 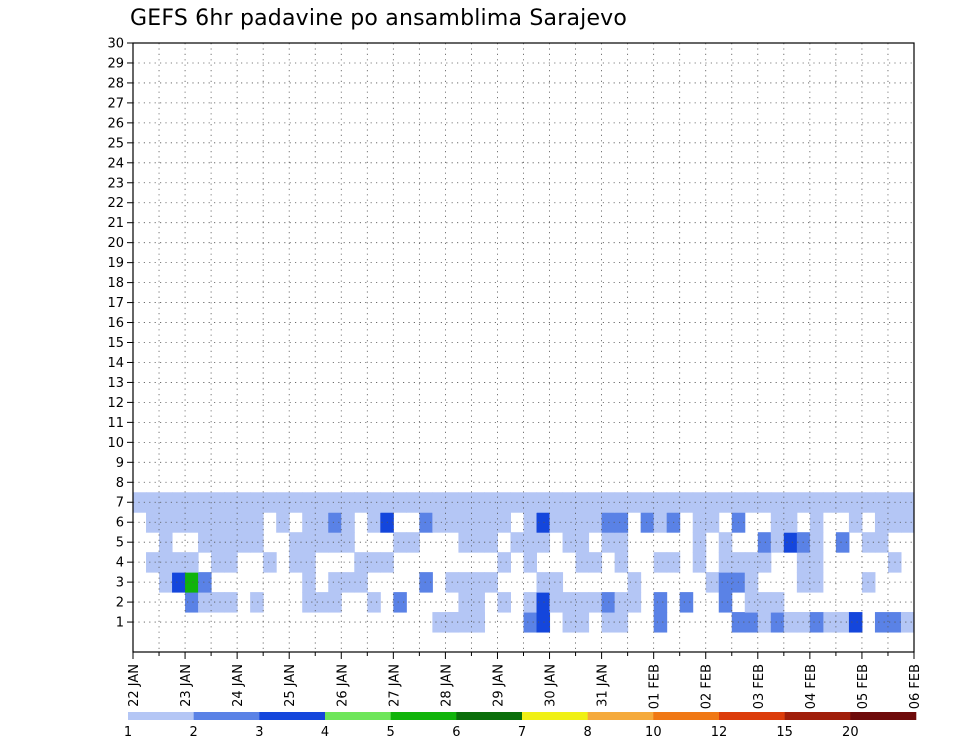 I want to click on y-tick-label: 19, so click(x=115, y=263).